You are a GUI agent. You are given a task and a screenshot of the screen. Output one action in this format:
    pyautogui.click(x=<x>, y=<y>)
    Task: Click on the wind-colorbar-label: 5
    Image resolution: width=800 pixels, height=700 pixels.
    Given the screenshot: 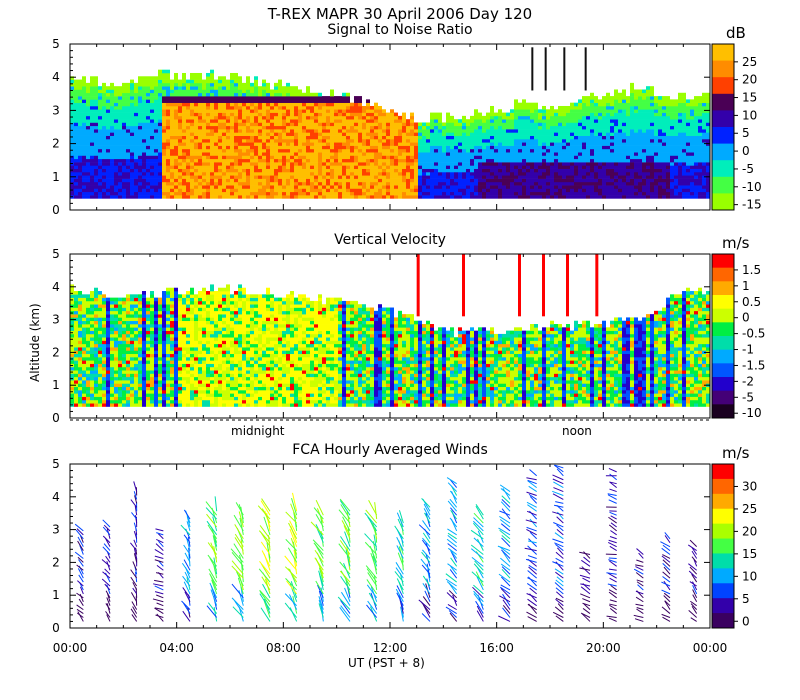 What is the action you would take?
    pyautogui.click(x=746, y=599)
    